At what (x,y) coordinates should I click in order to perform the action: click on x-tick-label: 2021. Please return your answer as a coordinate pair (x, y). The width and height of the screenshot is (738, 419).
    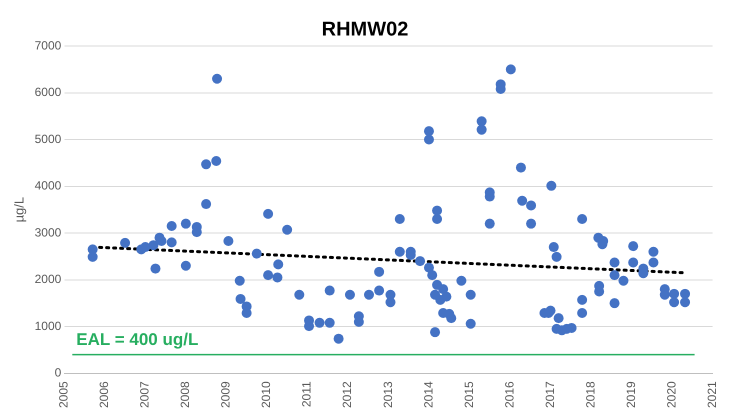
    Looking at the image, I should click on (711, 394).